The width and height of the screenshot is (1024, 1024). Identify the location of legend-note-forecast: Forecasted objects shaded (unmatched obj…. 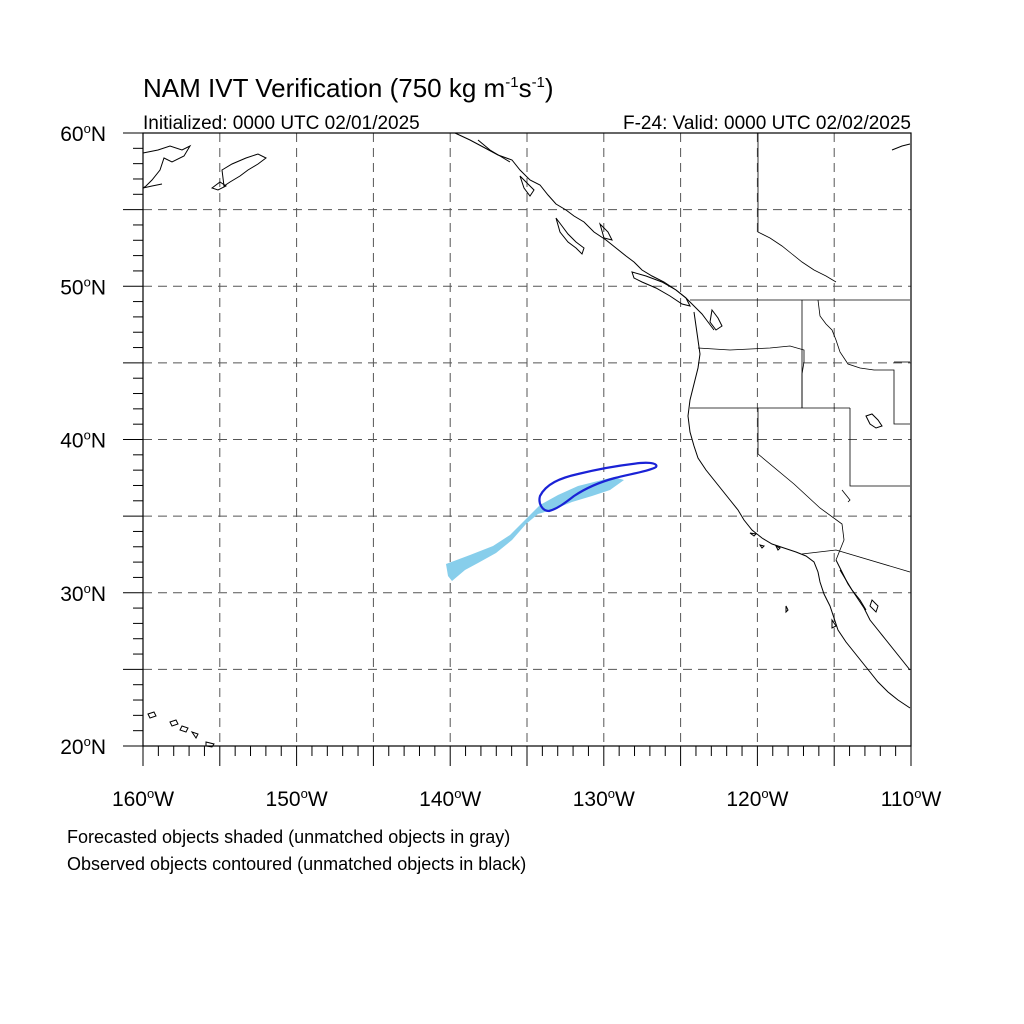
(288, 837).